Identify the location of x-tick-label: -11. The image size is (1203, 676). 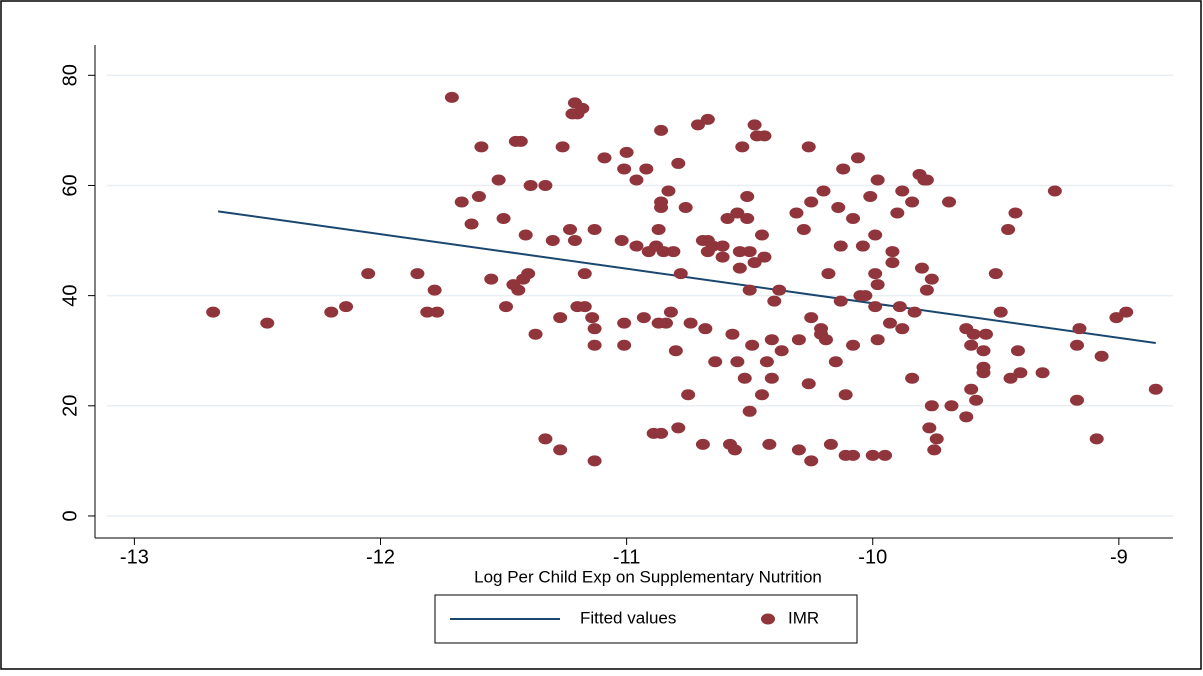
(626, 557).